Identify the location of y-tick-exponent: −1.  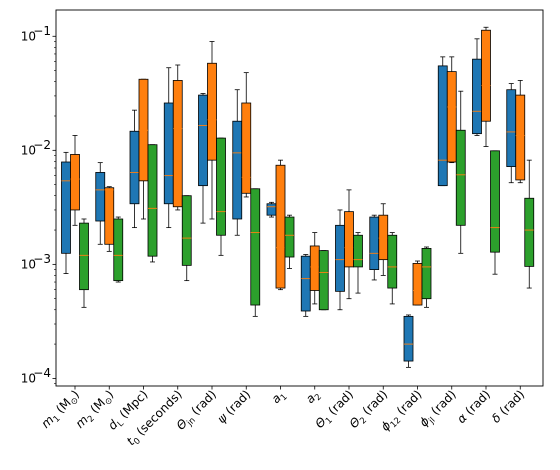
(42, 31).